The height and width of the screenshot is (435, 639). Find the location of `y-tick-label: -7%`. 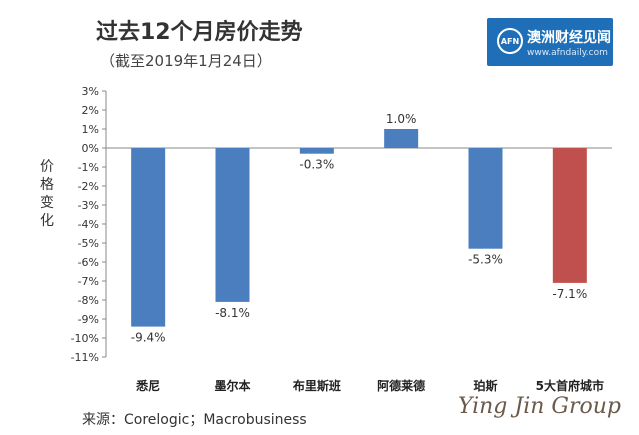

y-tick-label: -7% is located at coordinates (88, 281).